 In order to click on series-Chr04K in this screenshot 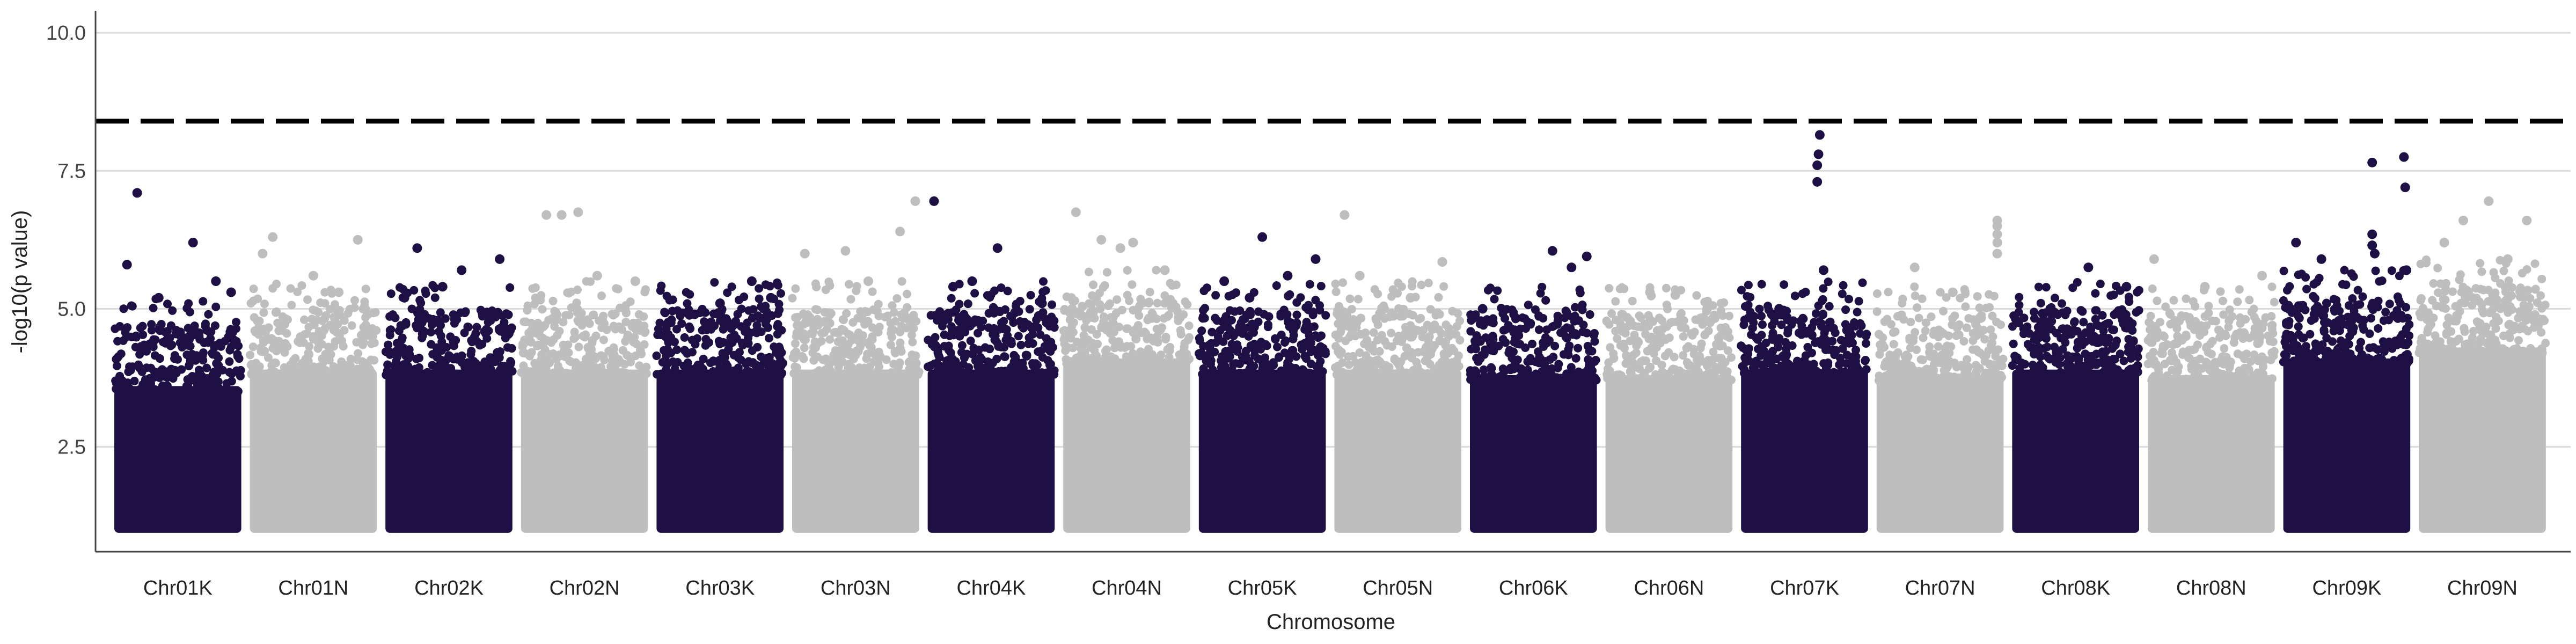, I will do `click(991, 364)`.